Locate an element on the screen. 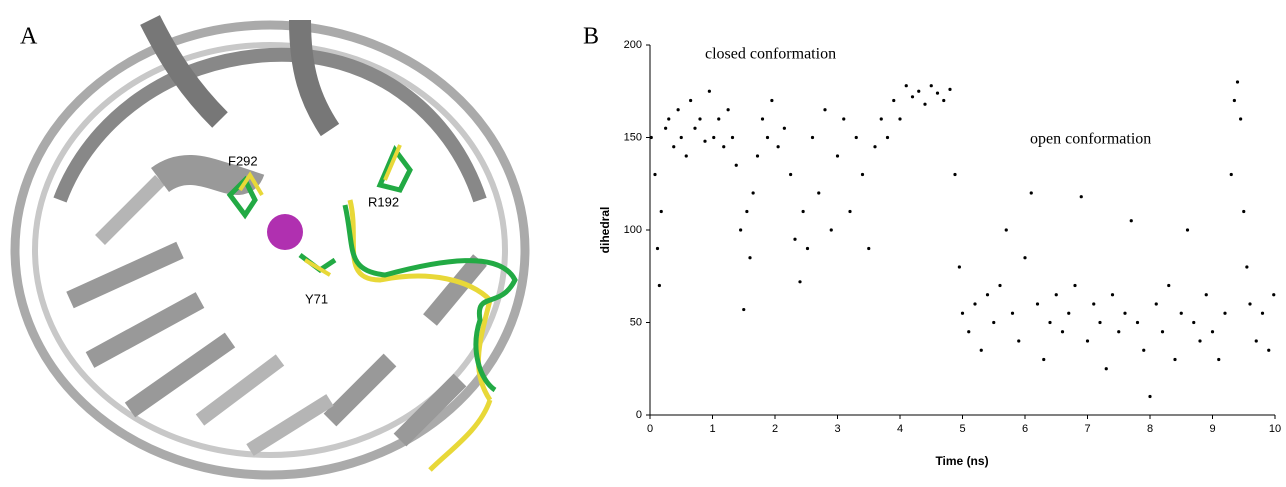 Image resolution: width=1286 pixels, height=487 pixels. residue-label: Y71 is located at coordinates (316, 298).